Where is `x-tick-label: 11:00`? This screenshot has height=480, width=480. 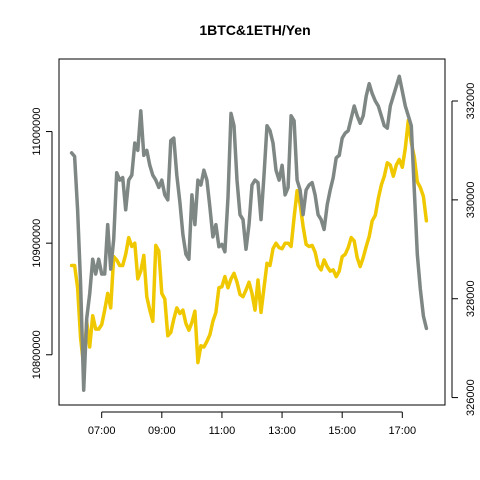
x-tick-label: 11:00 is located at coordinates (222, 431).